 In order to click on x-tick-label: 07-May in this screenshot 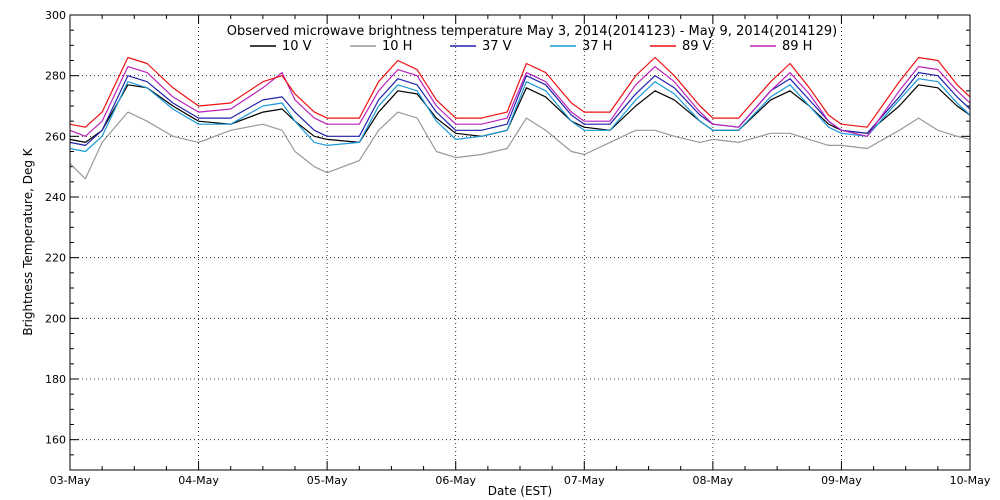, I will do `click(584, 480)`.